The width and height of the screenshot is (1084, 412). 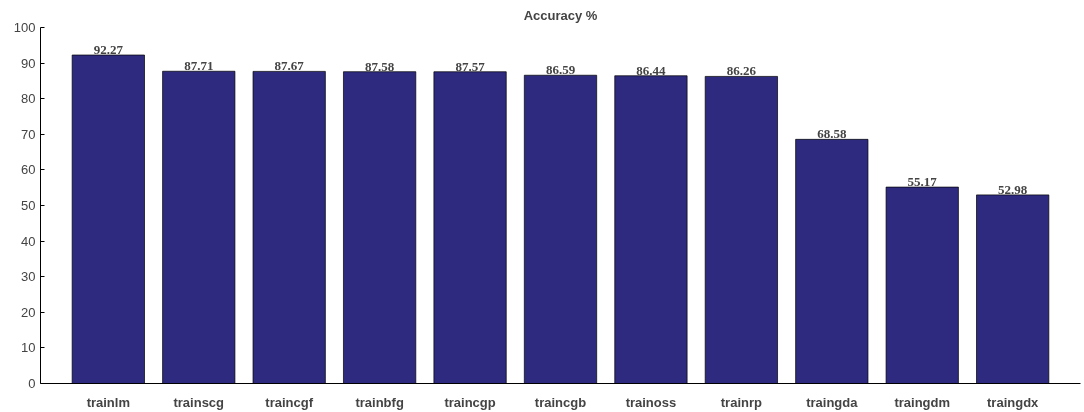 I want to click on x-tick-label: trainoss, so click(x=651, y=402).